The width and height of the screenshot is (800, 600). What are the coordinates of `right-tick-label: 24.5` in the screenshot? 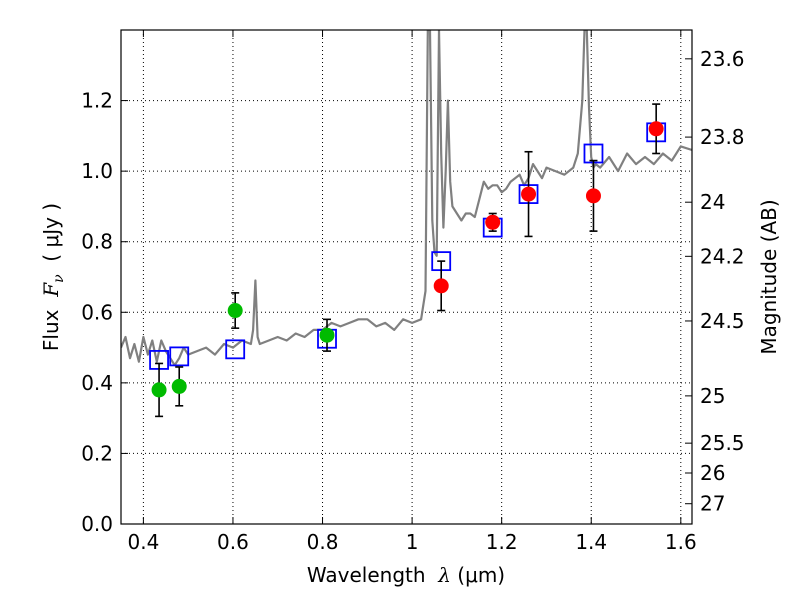 It's located at (722, 321).